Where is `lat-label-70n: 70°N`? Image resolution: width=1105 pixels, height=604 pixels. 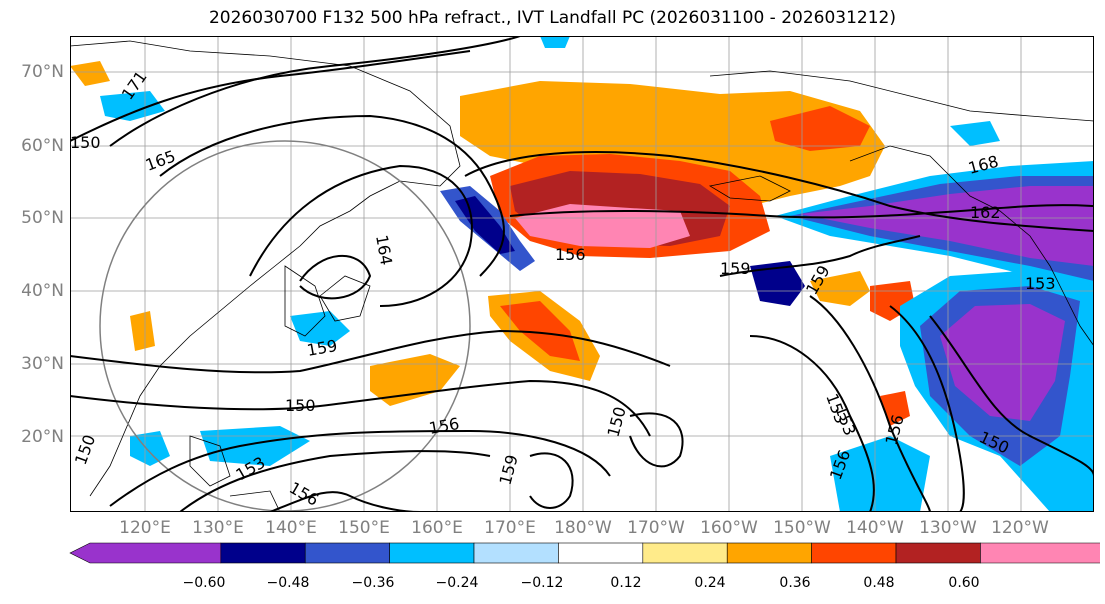 lat-label-70n: 70°N is located at coordinates (42, 72).